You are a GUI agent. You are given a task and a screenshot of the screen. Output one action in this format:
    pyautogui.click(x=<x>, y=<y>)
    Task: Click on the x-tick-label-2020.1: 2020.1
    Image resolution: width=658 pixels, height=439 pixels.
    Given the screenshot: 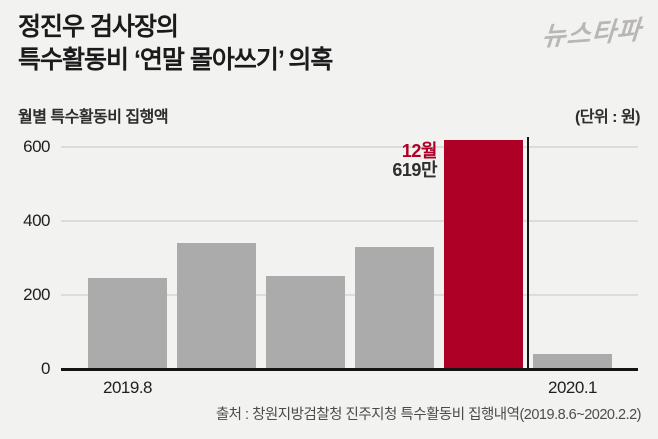 What is the action you would take?
    pyautogui.click(x=573, y=387)
    